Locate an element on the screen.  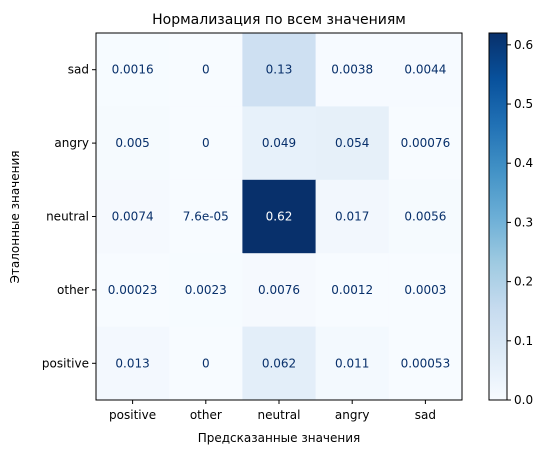
cell-value-label: 0.0044 is located at coordinates (425, 70).